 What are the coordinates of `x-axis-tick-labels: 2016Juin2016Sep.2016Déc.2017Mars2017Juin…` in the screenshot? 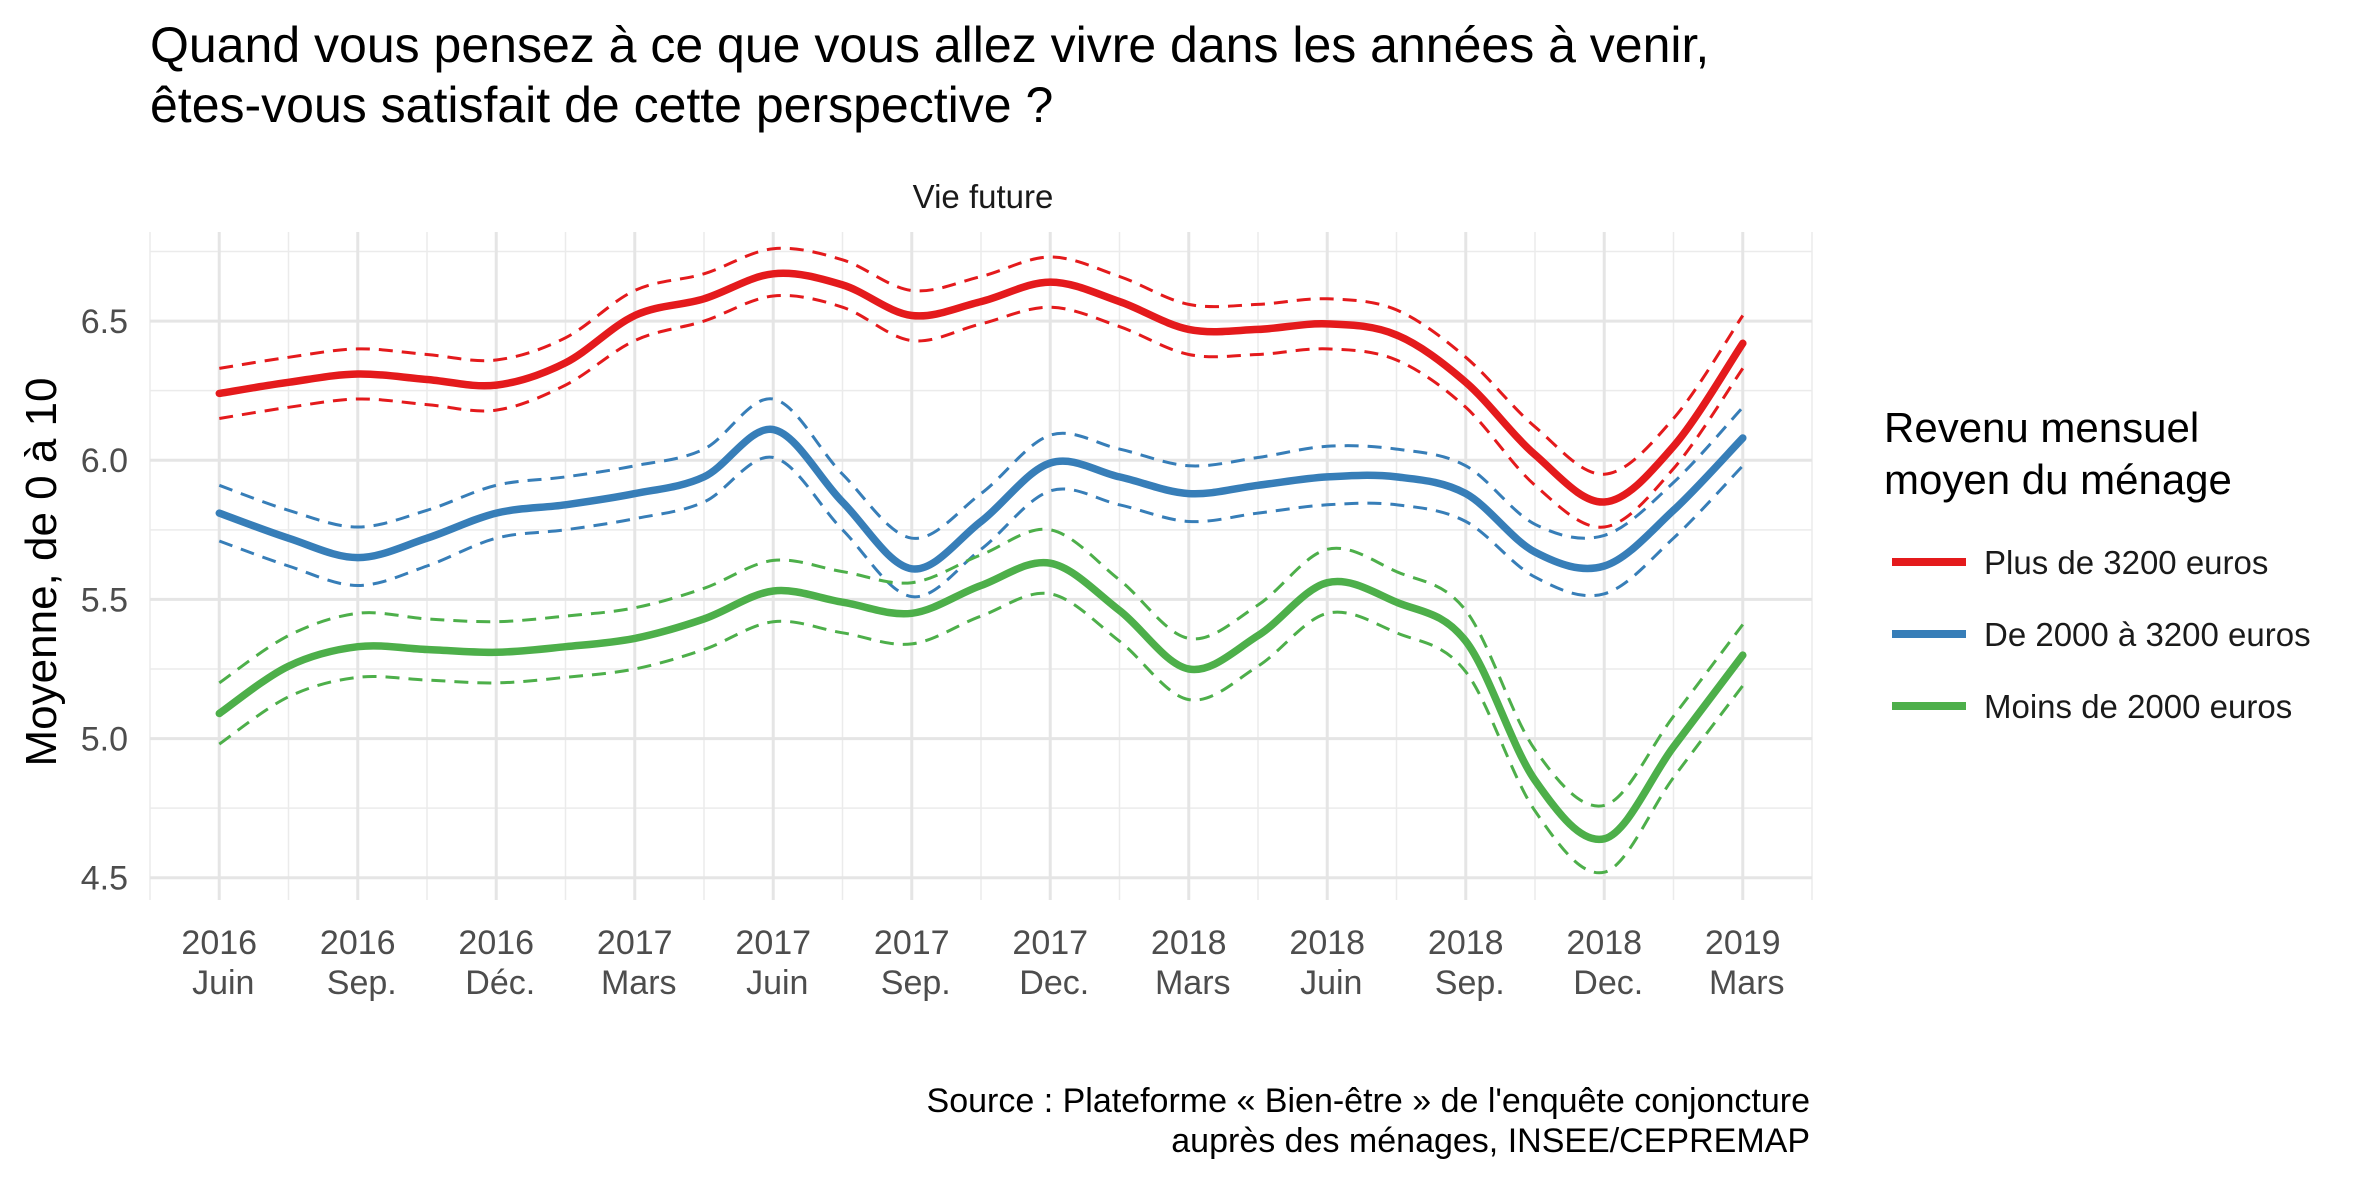 It's located at (982, 963).